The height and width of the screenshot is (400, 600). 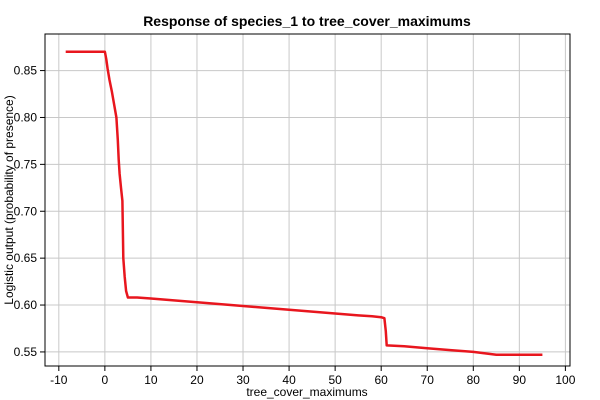 What do you see at coordinates (26, 71) in the screenshot?
I see `y-tick-label: 0.85` at bounding box center [26, 71].